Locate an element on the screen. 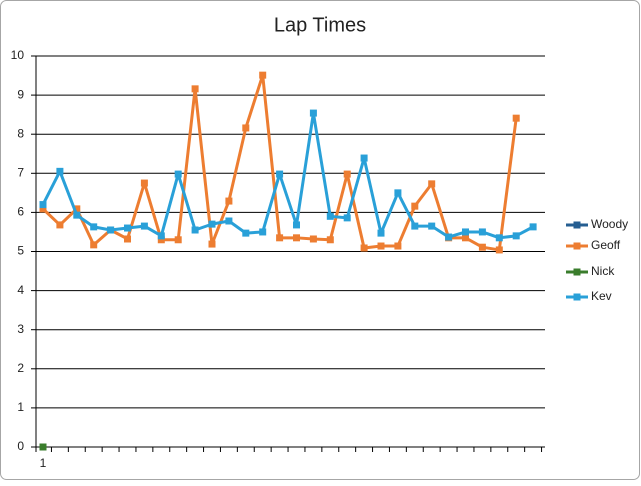  y-tick-label: 4 is located at coordinates (20, 290).